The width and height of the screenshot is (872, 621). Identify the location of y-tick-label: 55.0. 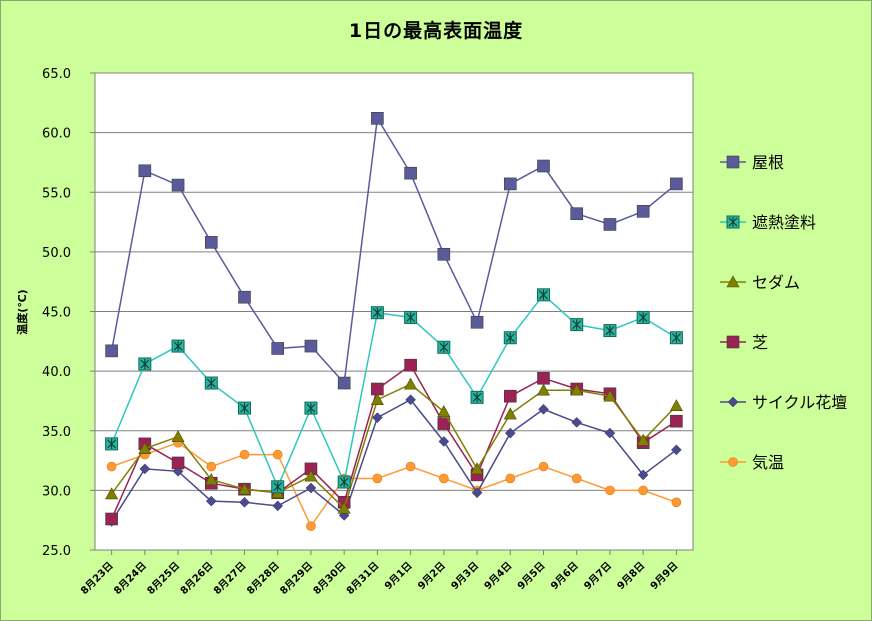
(56, 193).